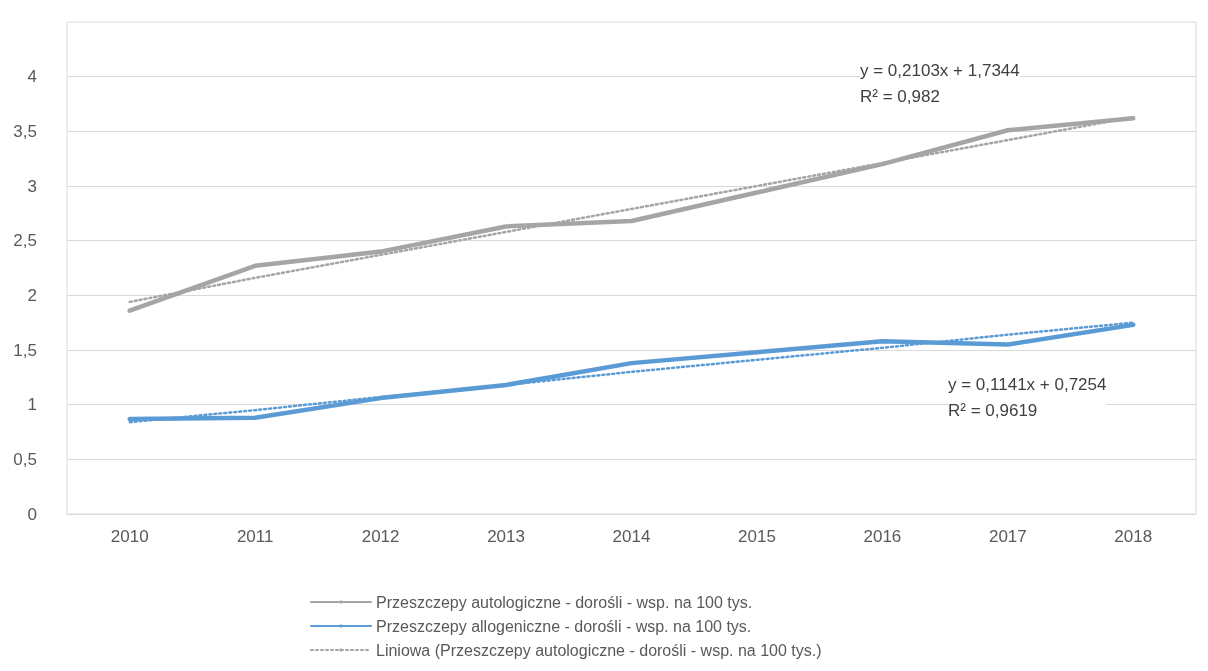 The image size is (1208, 671). I want to click on x-tick-label: 2015, so click(757, 536).